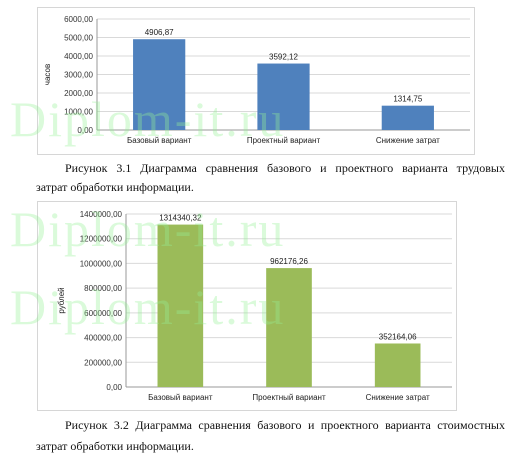 The height and width of the screenshot is (460, 510). What do you see at coordinates (103, 288) in the screenshot?
I see `y-tick-label: 800000,00` at bounding box center [103, 288].